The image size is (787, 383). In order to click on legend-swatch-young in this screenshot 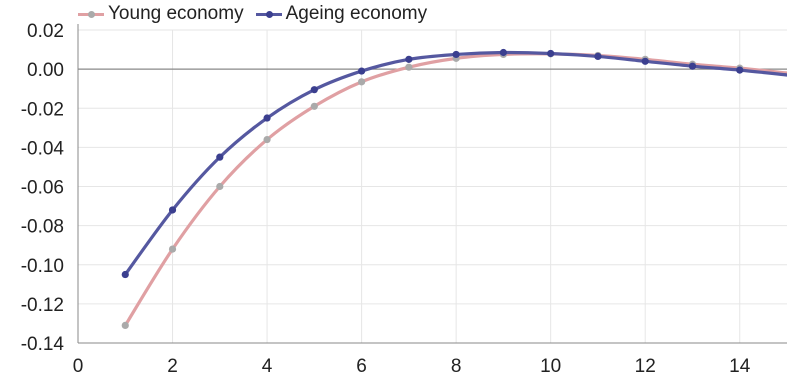, I will do `click(91, 14)`.